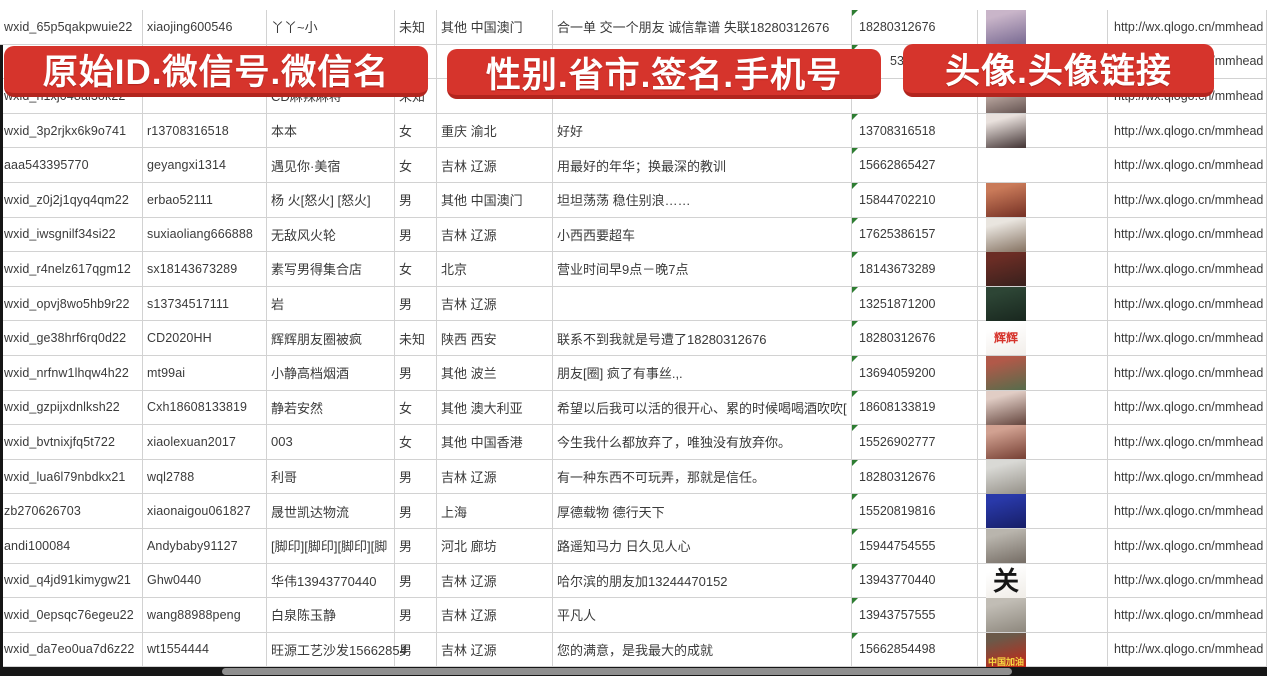  I want to click on cell-wxid: wxid_lua6l79nbdkx21, so click(71, 477).